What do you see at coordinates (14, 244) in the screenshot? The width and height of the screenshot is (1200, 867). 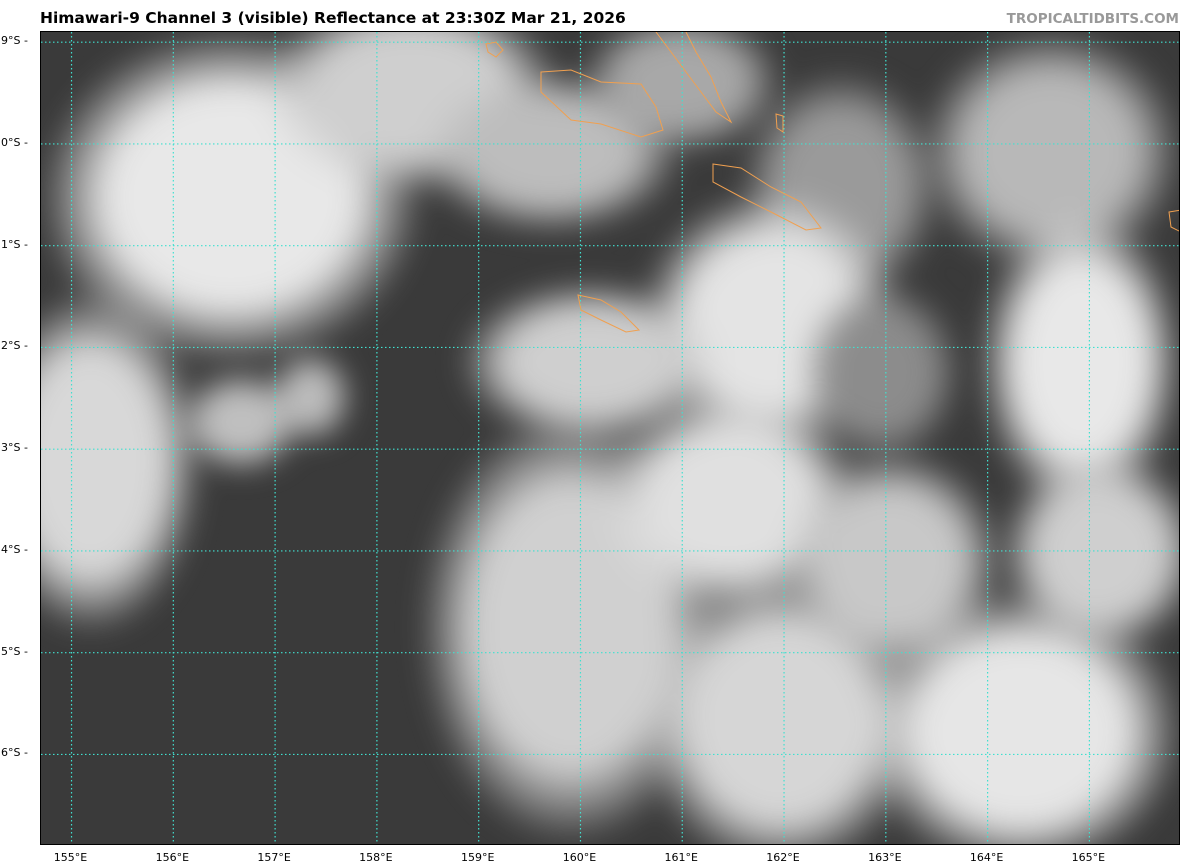 I see `latitude-label: 11°S -` at bounding box center [14, 244].